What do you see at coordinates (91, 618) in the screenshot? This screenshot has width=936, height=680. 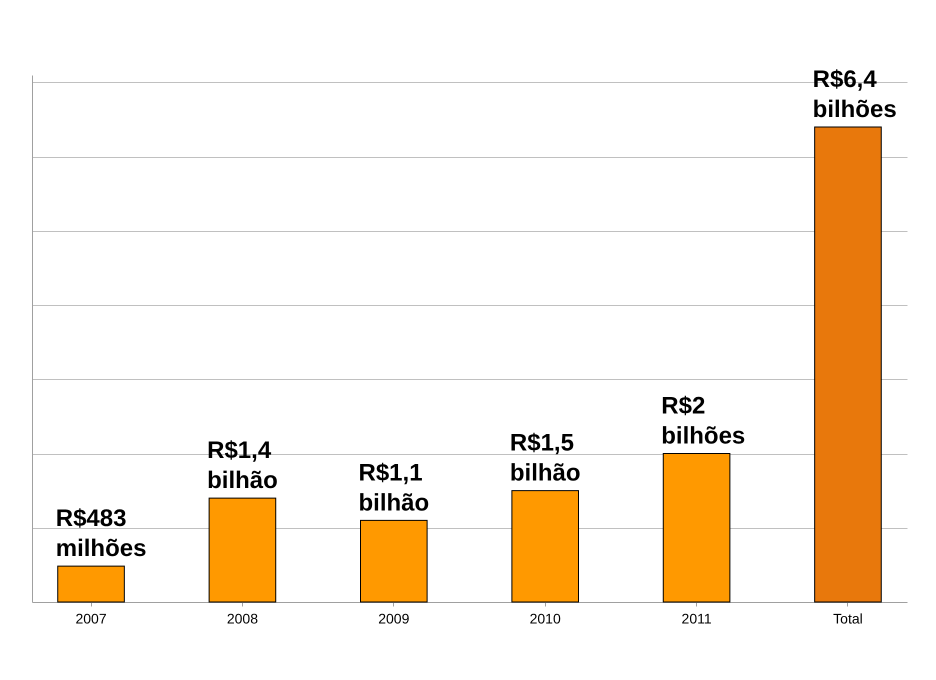 I see `x-tick-label: 2007` at bounding box center [91, 618].